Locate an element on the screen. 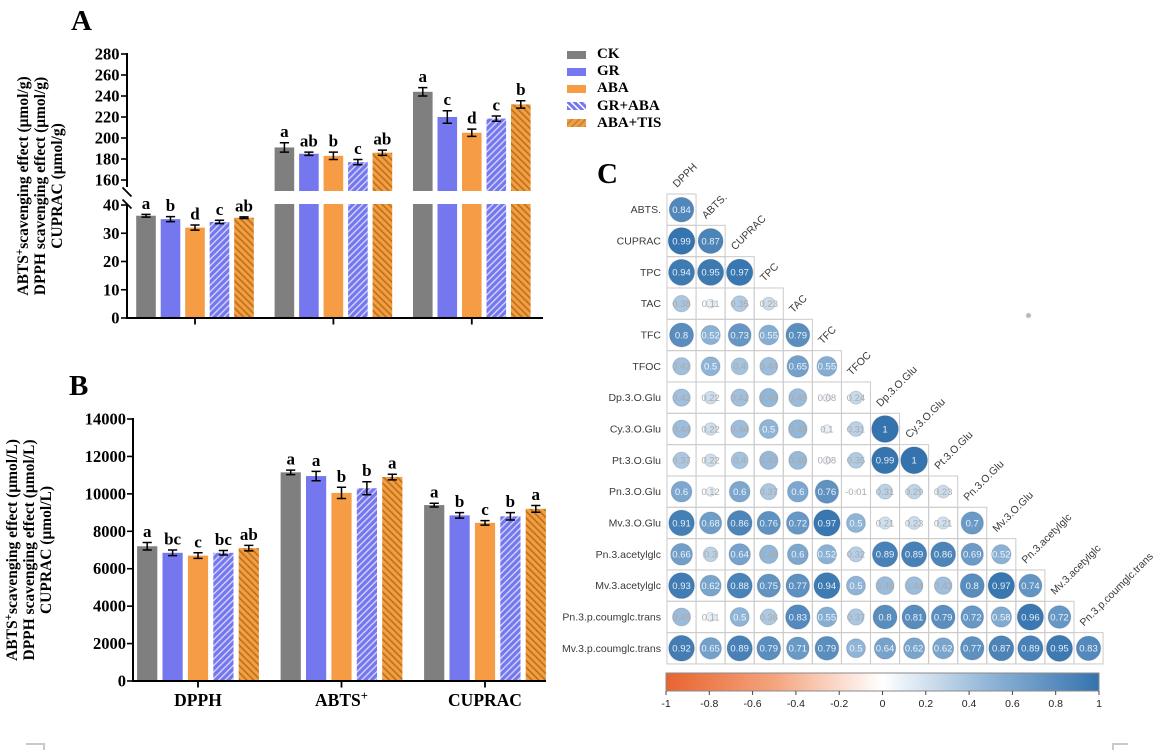  sig-letter-ABA-ABTS⁺: b is located at coordinates (341, 476).